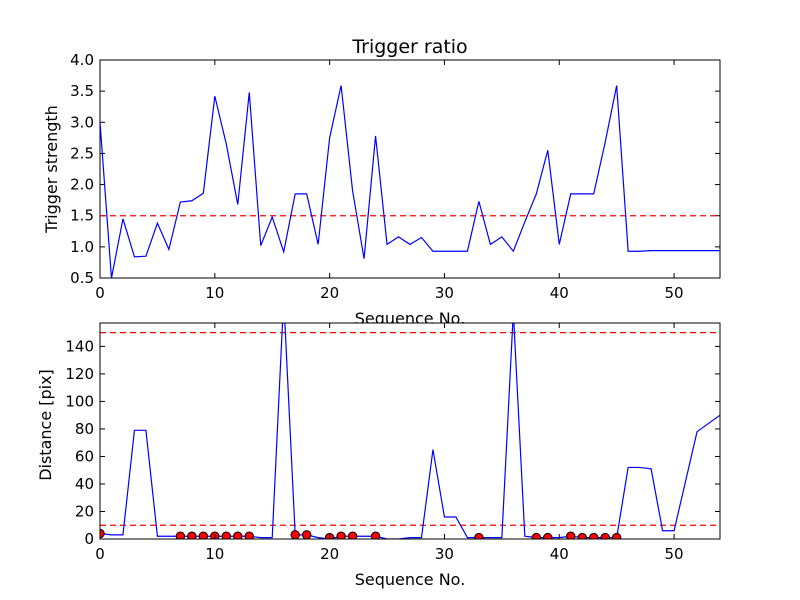 The height and width of the screenshot is (600, 800). I want to click on y-tick-label: 120, so click(79, 374).